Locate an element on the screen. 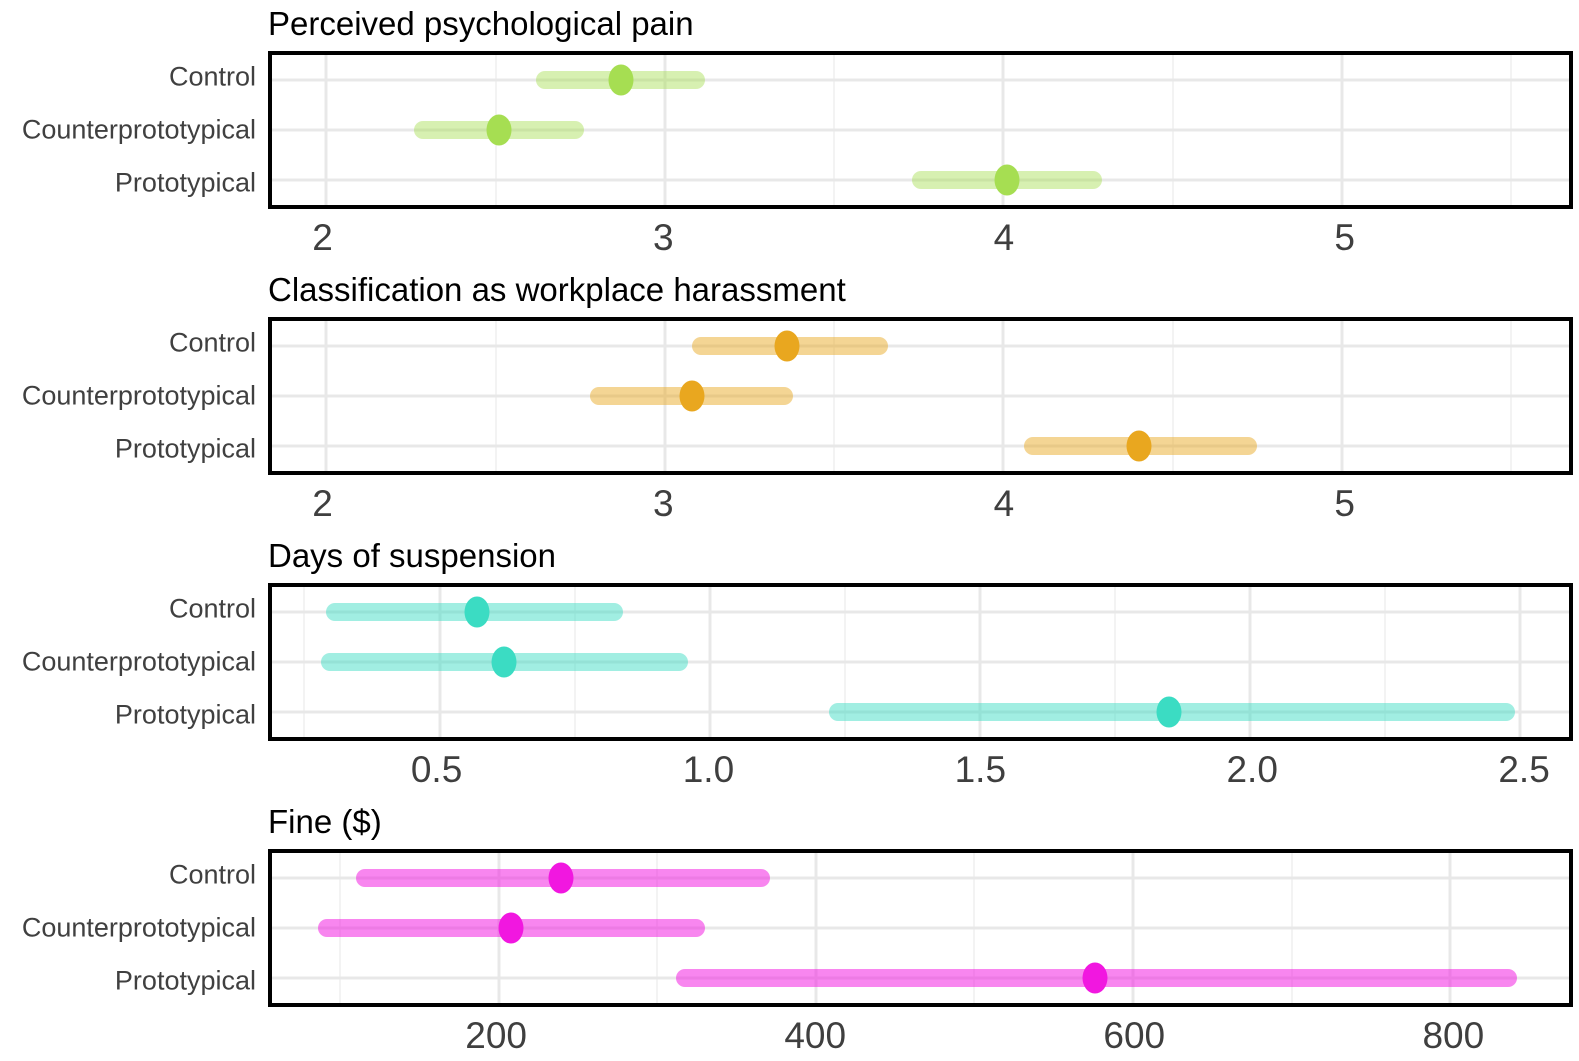  x-tick-200: 200 is located at coordinates (496, 1035).